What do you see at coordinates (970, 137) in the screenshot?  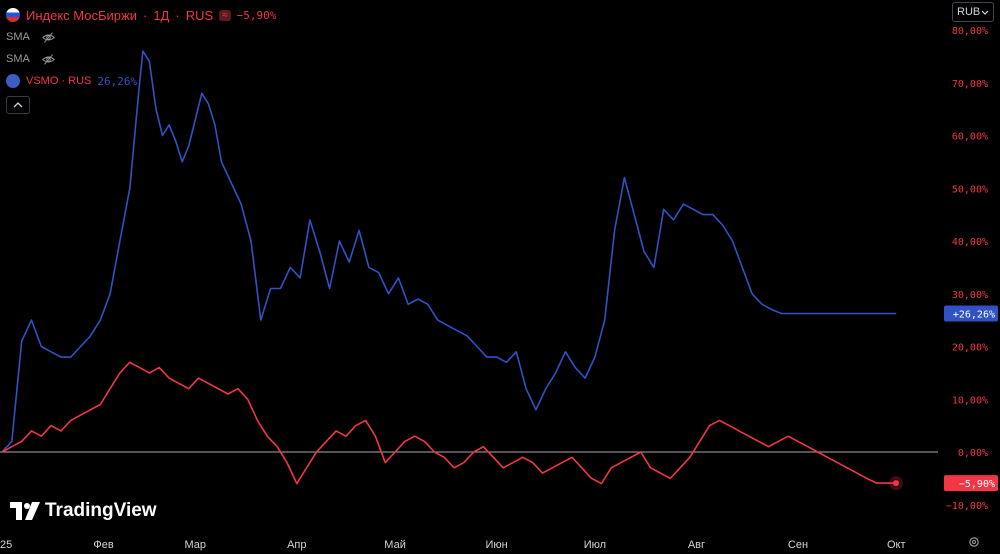 I see `y-tick-label: 60,00%` at bounding box center [970, 137].